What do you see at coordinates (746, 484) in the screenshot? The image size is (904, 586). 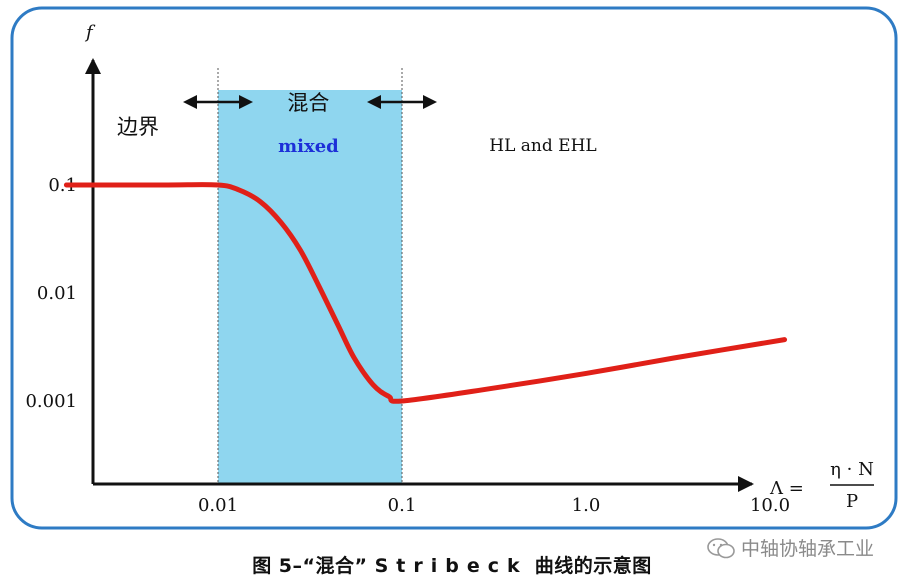 I see `x-axis-arrow` at bounding box center [746, 484].